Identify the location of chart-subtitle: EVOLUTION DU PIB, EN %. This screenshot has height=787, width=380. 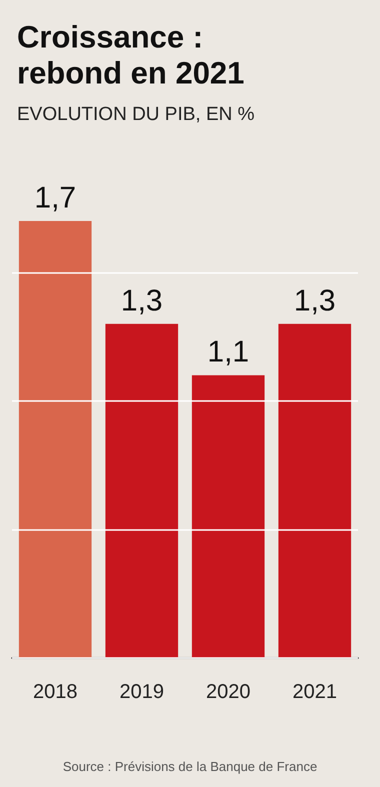
(136, 114).